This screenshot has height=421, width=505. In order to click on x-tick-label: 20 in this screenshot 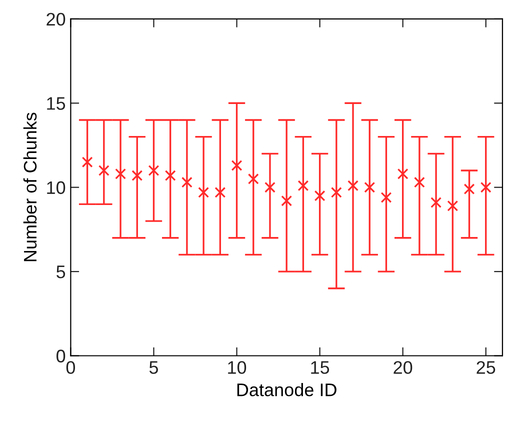, I will do `click(403, 367)`.